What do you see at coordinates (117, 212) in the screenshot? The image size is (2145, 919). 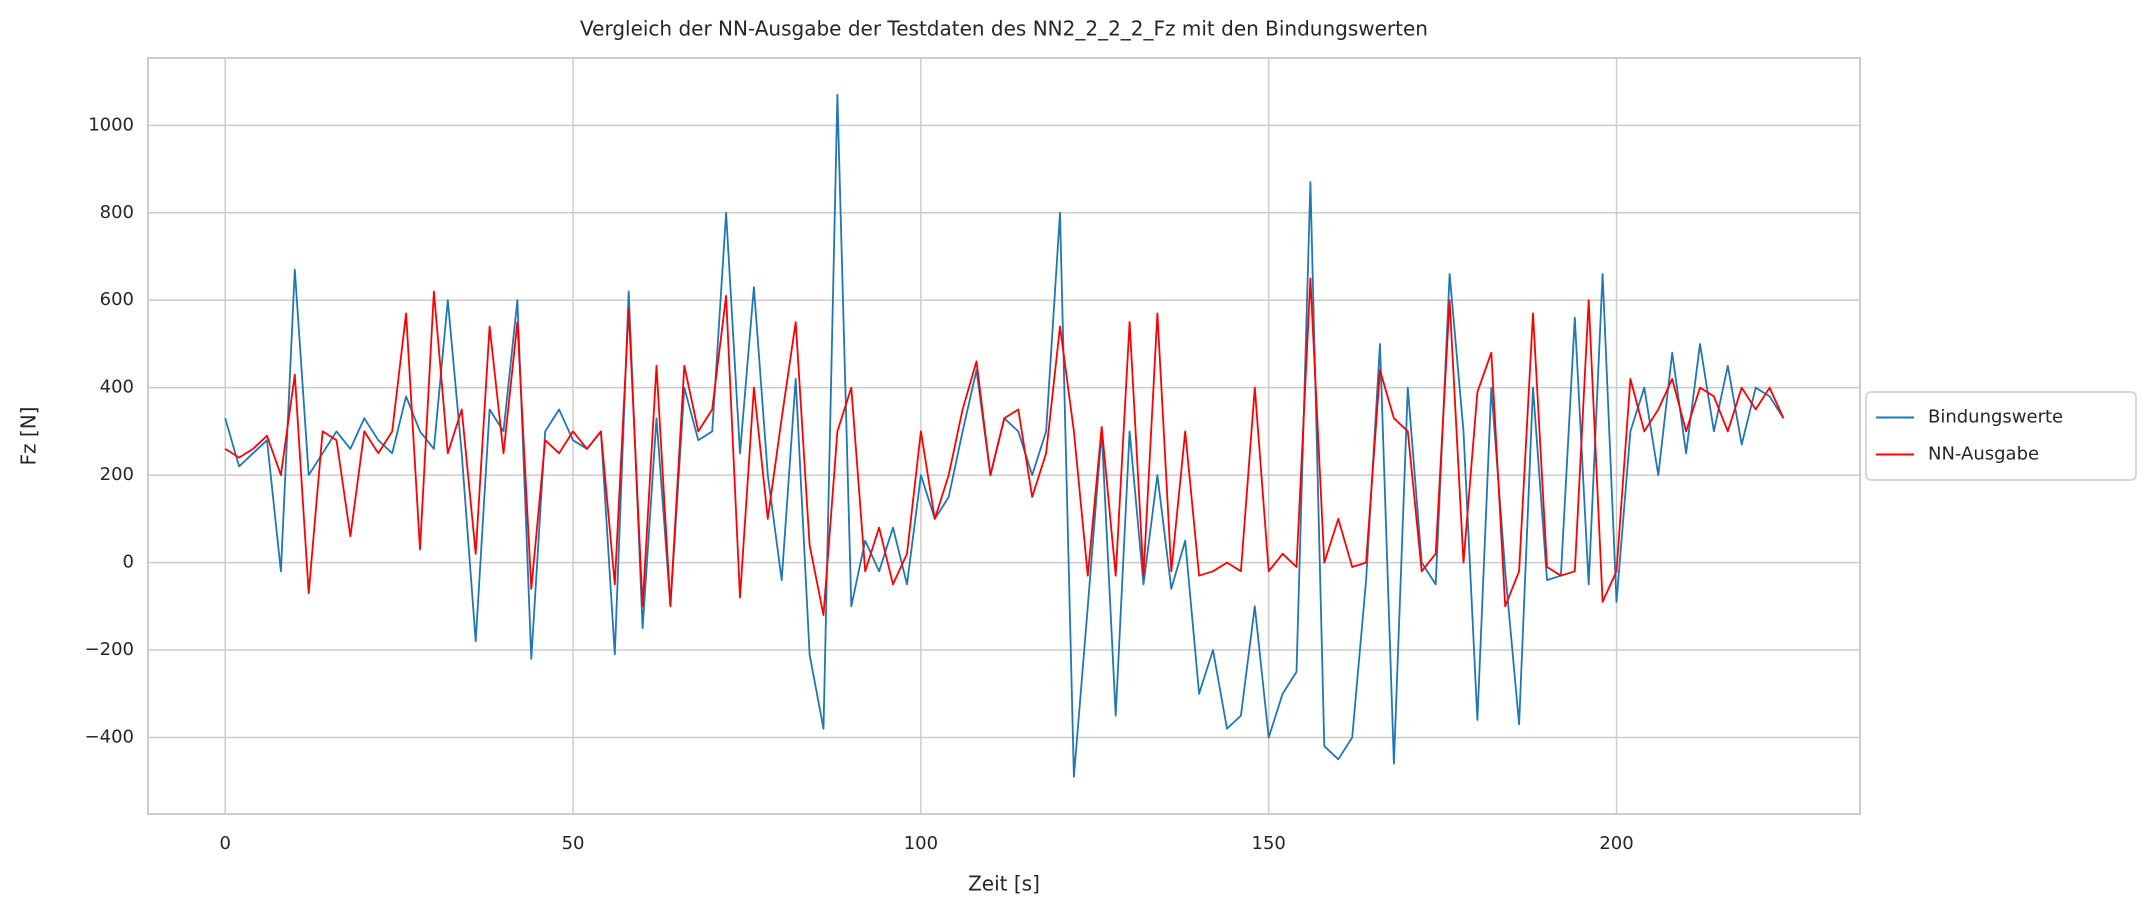 I see `y-tick-label: 800` at bounding box center [117, 212].